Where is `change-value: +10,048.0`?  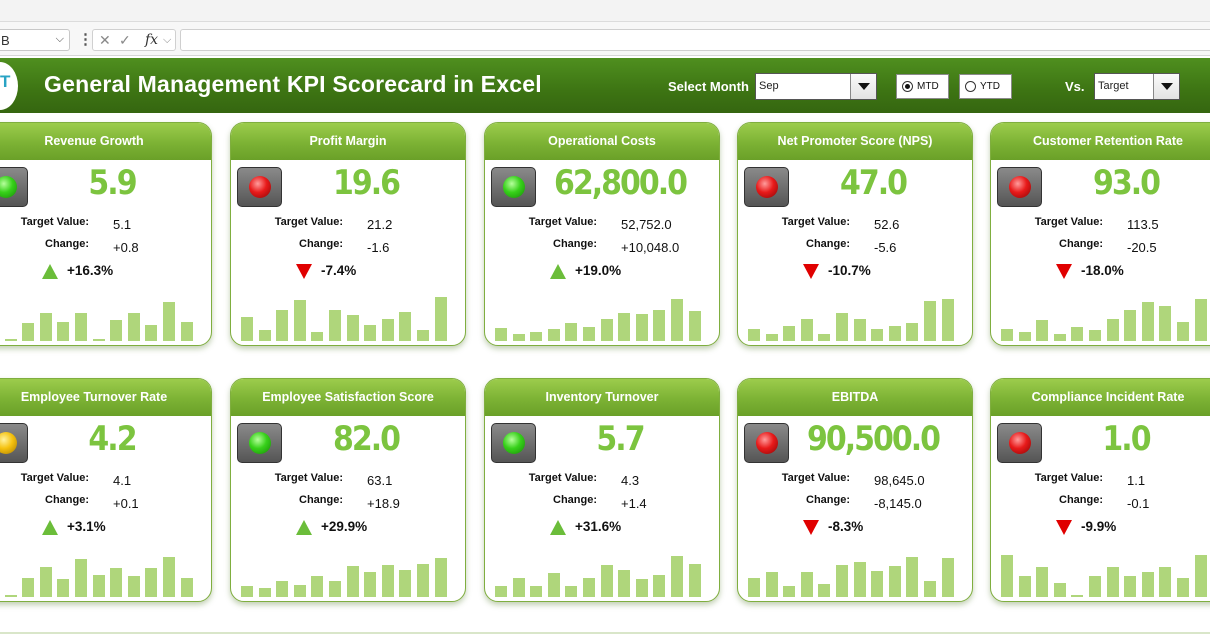
change-value: +10,048.0 is located at coordinates (650, 247).